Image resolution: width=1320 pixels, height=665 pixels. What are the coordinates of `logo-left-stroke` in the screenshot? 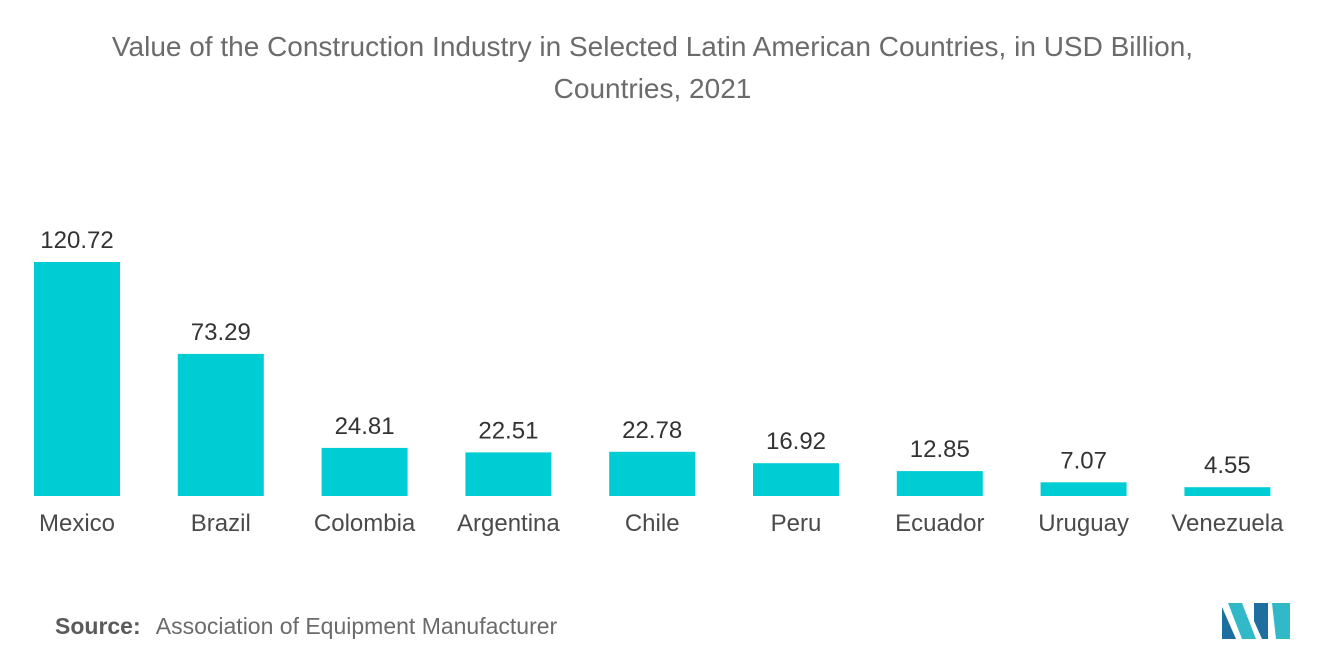 It's located at (1229, 623).